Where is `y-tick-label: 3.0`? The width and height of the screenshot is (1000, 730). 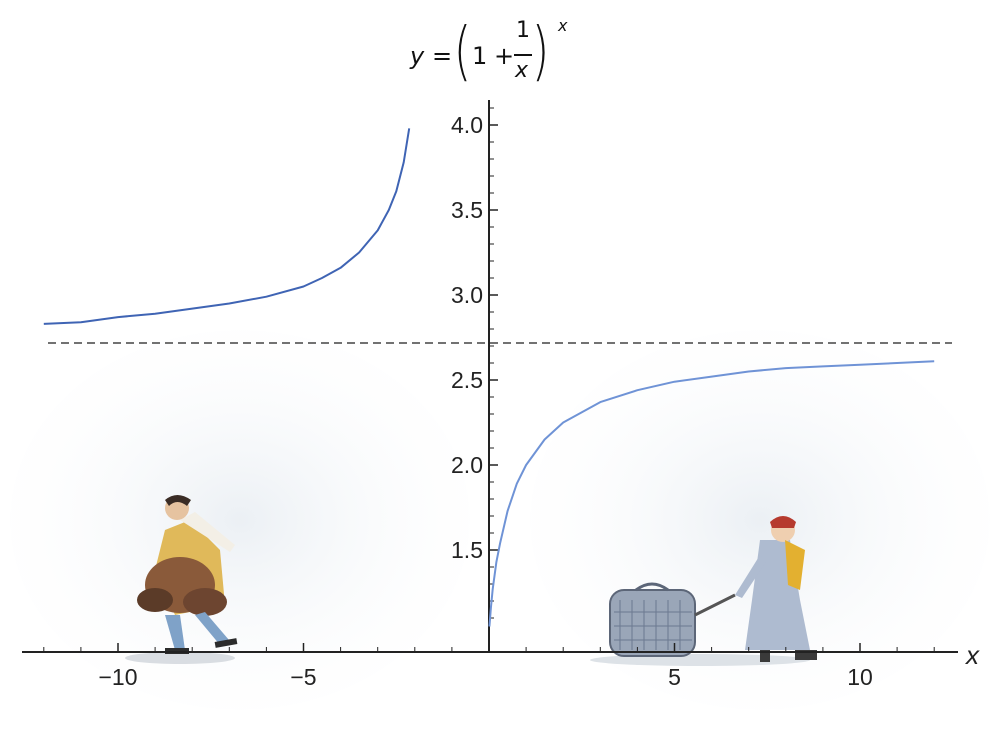 y-tick-label: 3.0 is located at coordinates (467, 295).